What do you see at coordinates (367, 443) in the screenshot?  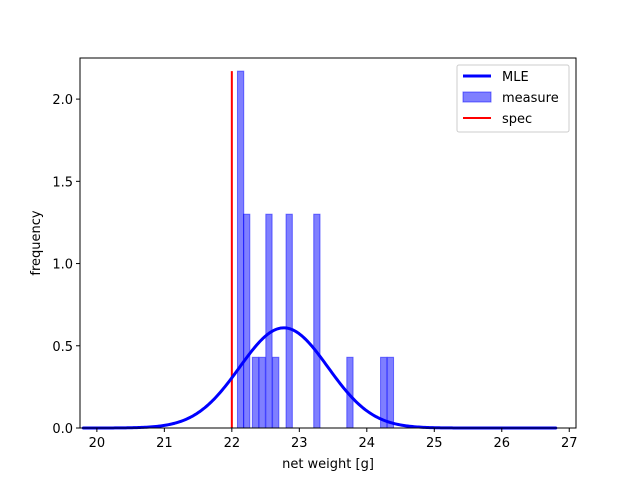 I see `x-tick-label: 24` at bounding box center [367, 443].